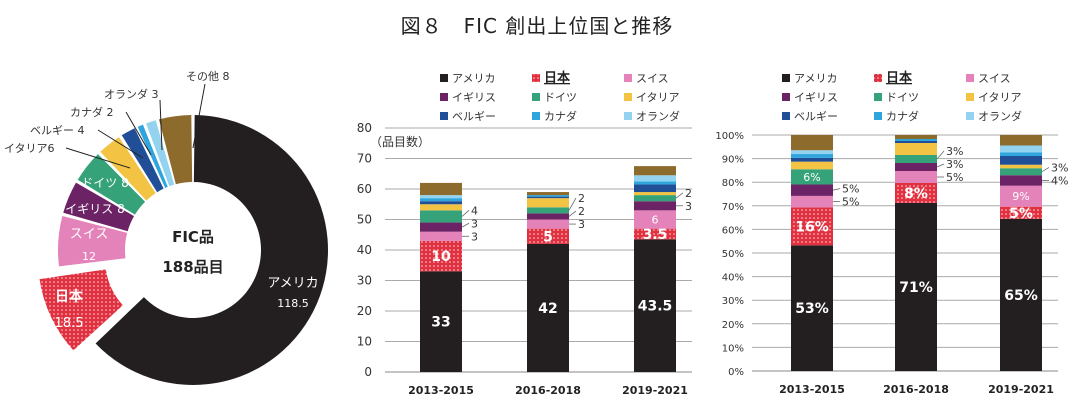 Image resolution: width=1074 pixels, height=413 pixels. Describe the element at coordinates (733, 207) in the screenshot. I see `y-tick-label: 70%` at that location.